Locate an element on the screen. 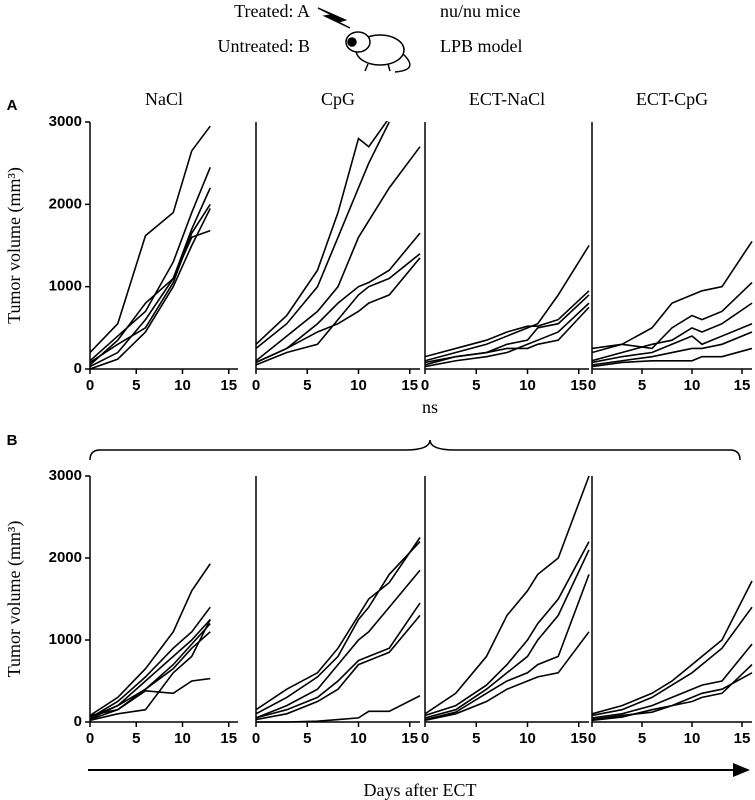 This screenshot has height=800, width=755. panel-title: CpG is located at coordinates (338, 99).